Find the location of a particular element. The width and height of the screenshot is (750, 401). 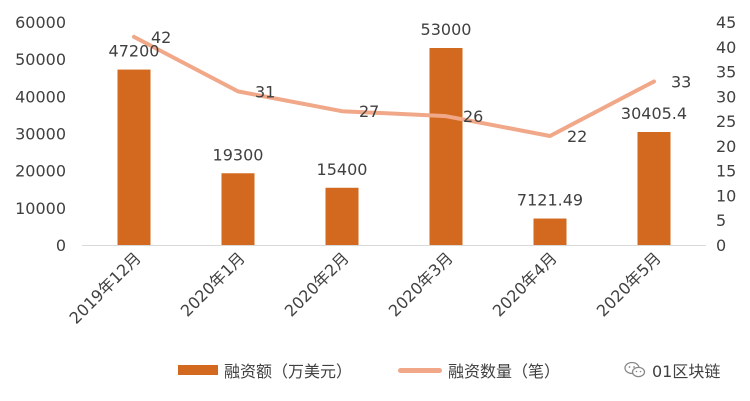

legend-label-bar: 融资额（万美元） is located at coordinates (288, 371).